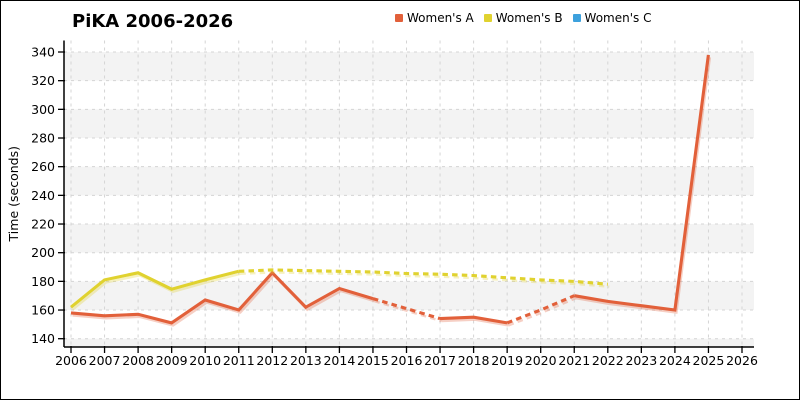  I want to click on x-tick-label: 2019, so click(507, 360).